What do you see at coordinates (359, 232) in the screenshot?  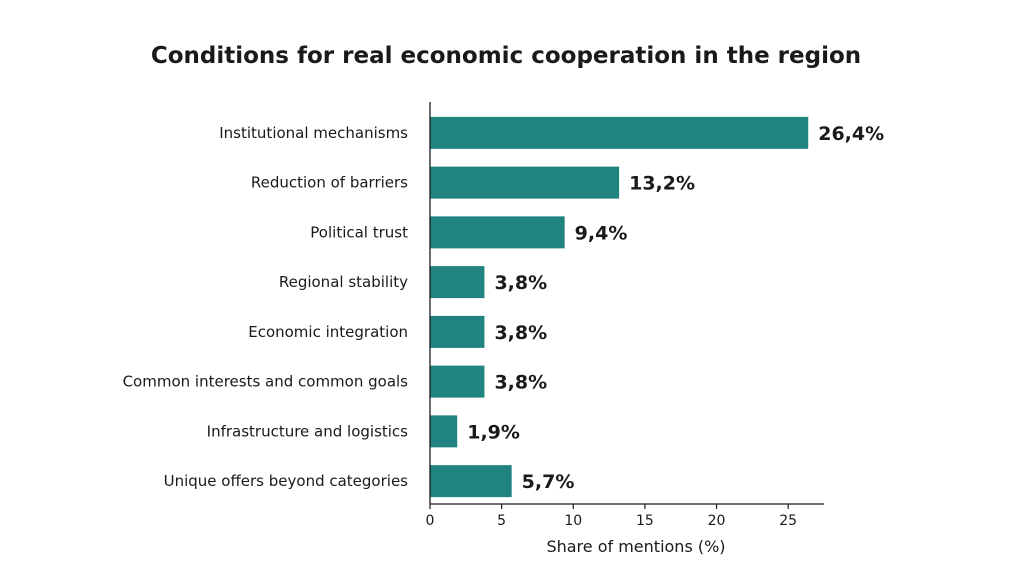 I see `category-label-2: Political trust` at bounding box center [359, 232].